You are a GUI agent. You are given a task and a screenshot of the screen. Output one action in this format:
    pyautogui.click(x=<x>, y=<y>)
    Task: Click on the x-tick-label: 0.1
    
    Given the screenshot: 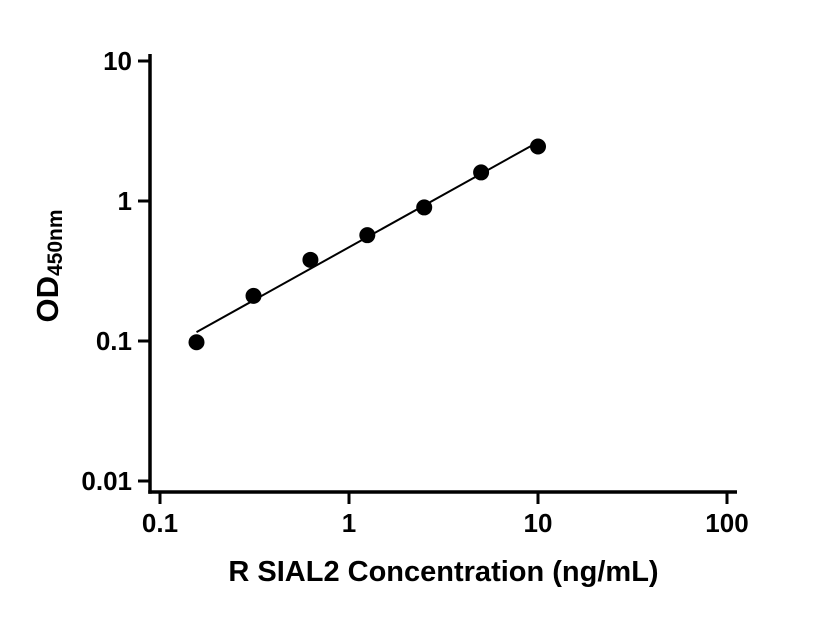 What is the action you would take?
    pyautogui.click(x=160, y=523)
    